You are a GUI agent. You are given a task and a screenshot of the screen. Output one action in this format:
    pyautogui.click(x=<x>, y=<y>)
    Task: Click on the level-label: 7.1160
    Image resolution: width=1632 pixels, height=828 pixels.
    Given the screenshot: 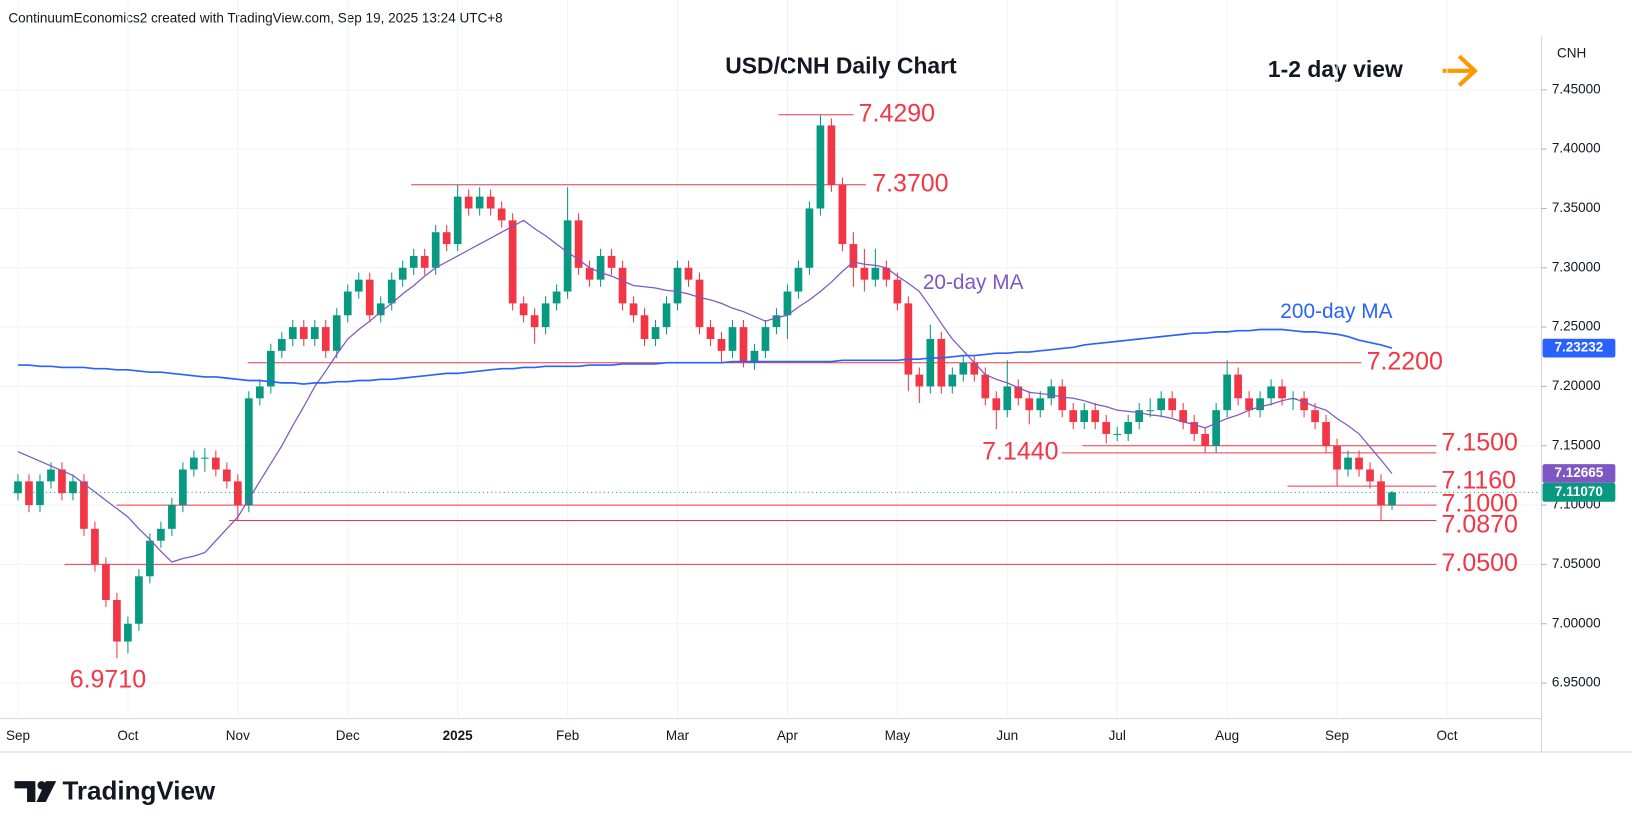 What is the action you would take?
    pyautogui.click(x=1479, y=481)
    